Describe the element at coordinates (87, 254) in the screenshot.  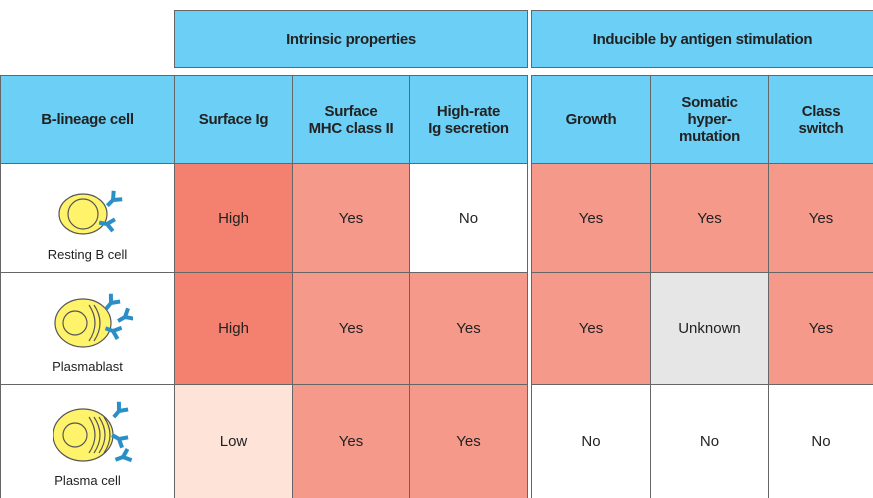
I see `cell-type: Resting B cell` at that location.